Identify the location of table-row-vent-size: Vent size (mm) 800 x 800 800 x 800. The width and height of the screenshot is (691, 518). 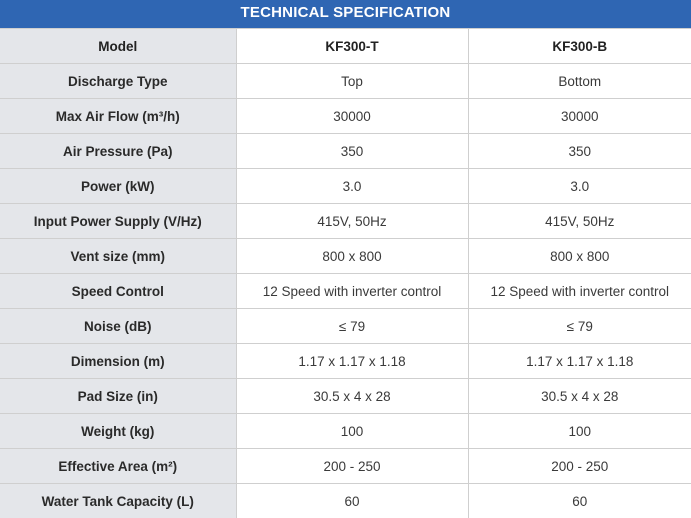
(345, 256).